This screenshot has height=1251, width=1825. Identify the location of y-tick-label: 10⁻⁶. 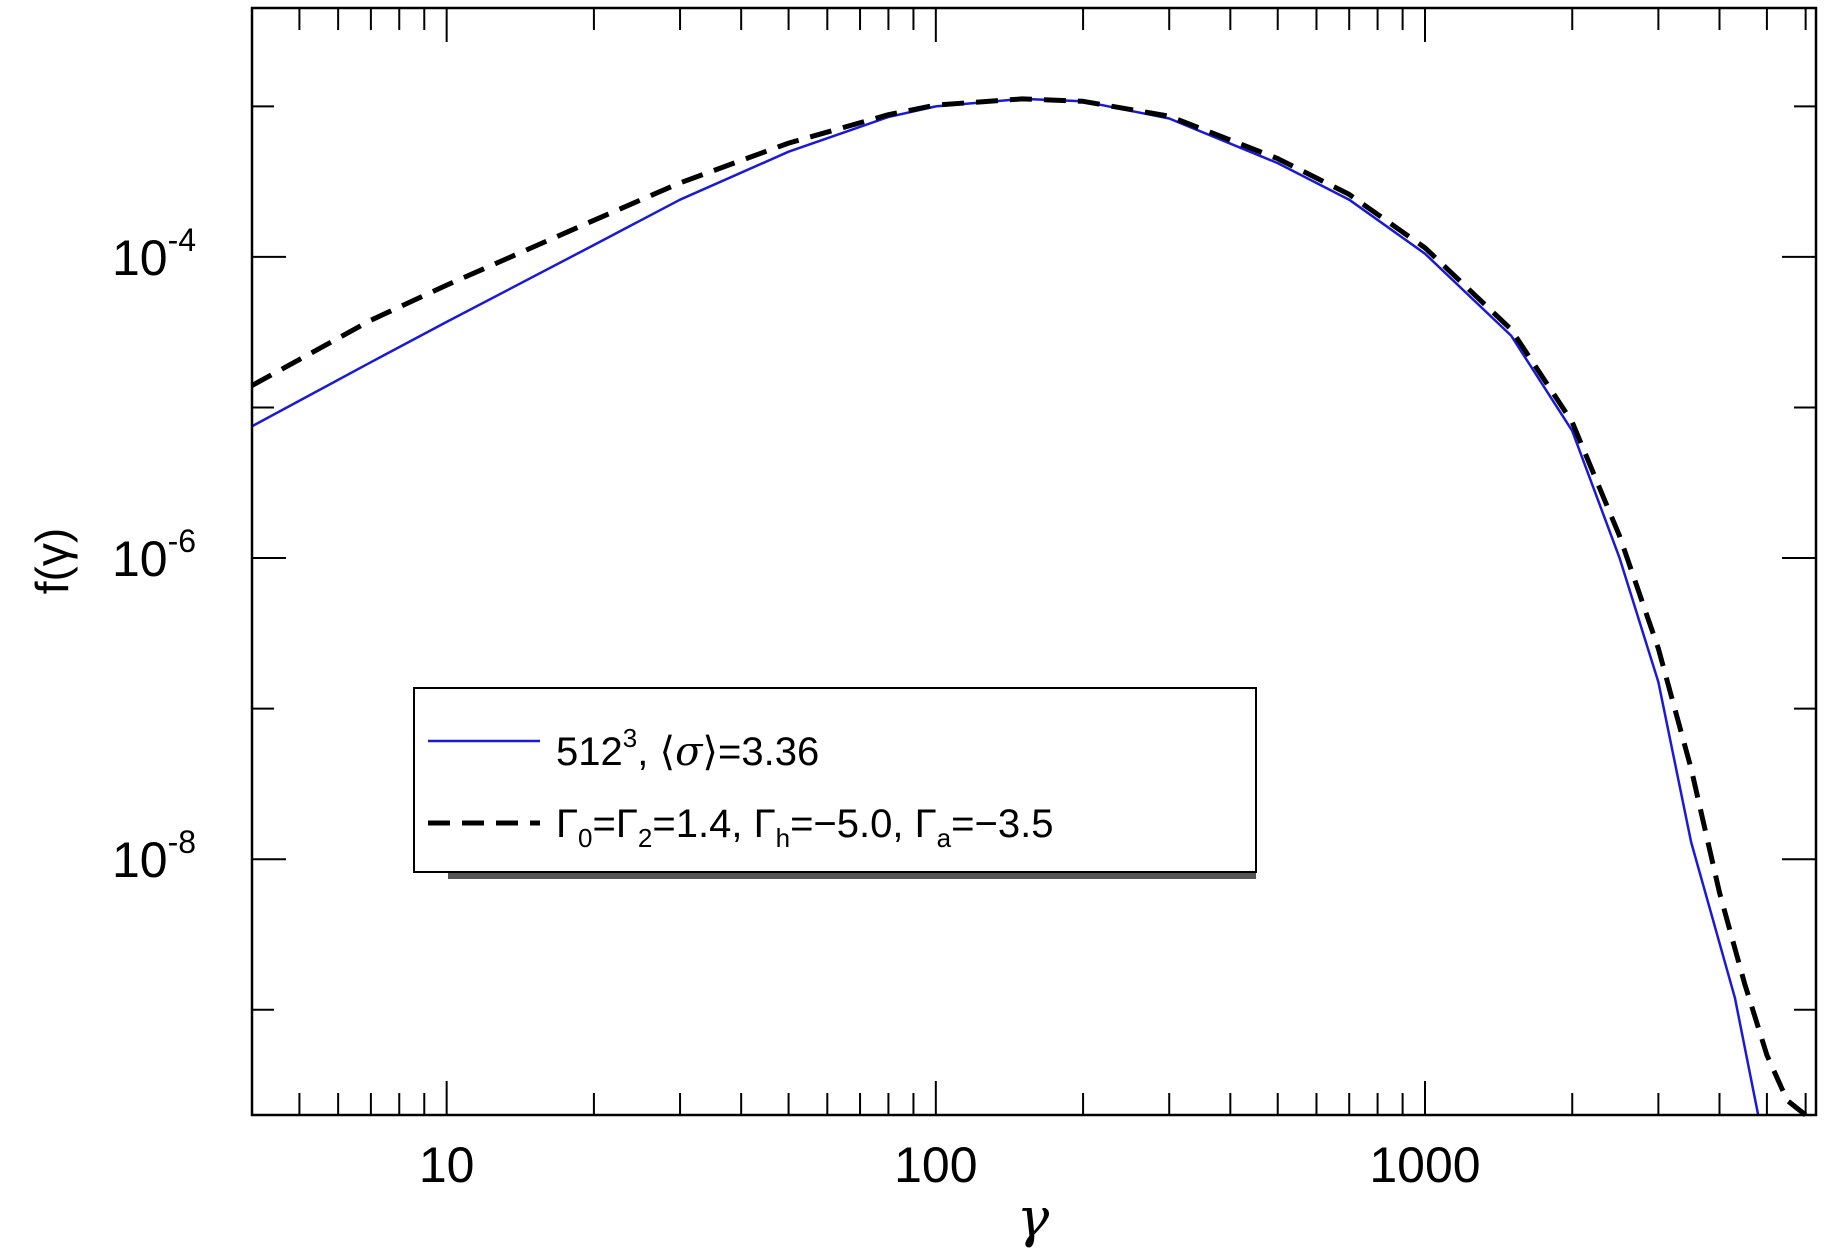
(154, 555).